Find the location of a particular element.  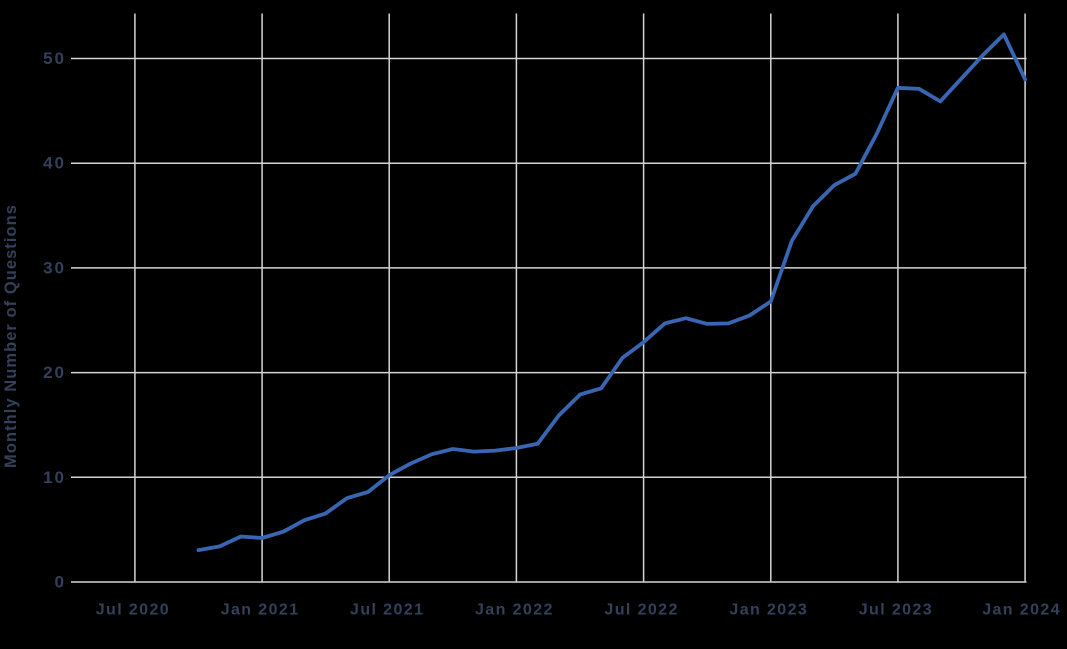

svg-text: 50 is located at coordinates (54, 58).